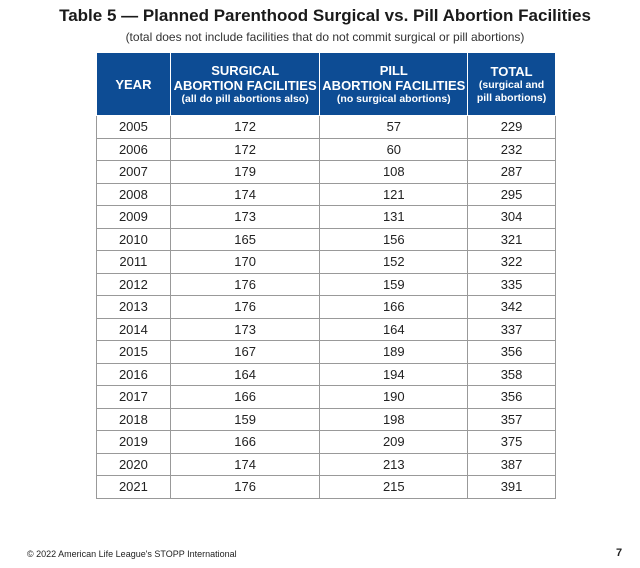 The width and height of the screenshot is (640, 568). I want to click on table-cell: 304, so click(511, 217).